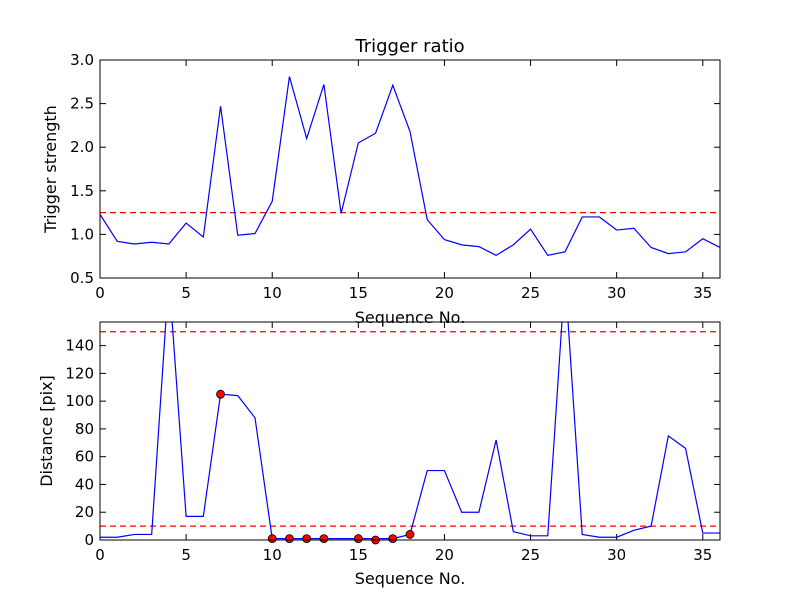 The image size is (800, 600). I want to click on y-tick-label: 80, so click(84, 429).